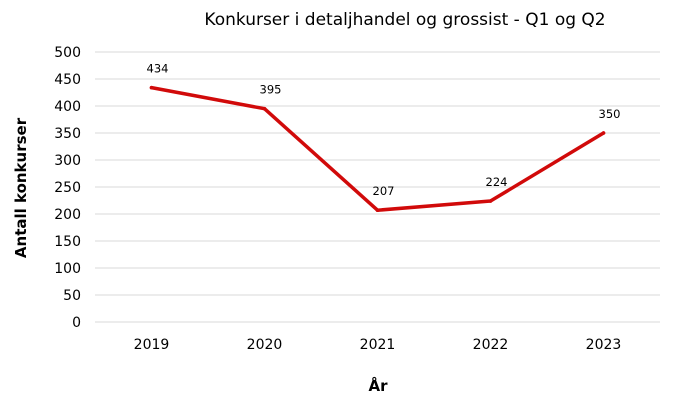 The width and height of the screenshot is (679, 407). I want to click on y-tick-label: 500, so click(67, 53).